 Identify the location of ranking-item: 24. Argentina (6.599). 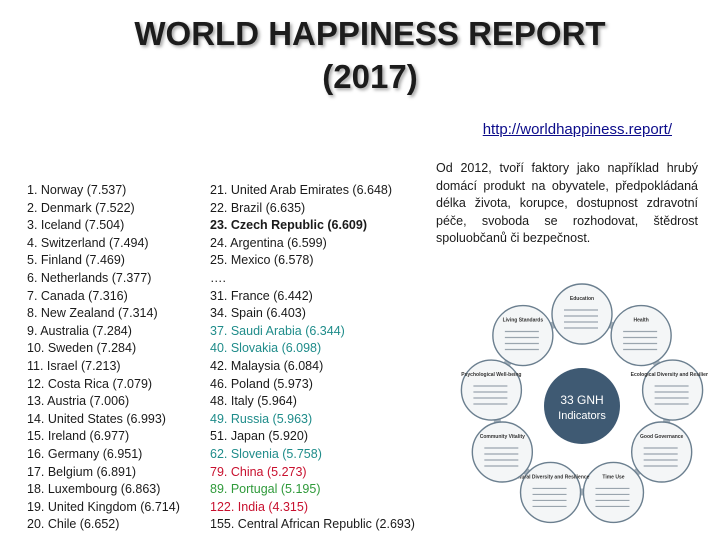
(268, 242).